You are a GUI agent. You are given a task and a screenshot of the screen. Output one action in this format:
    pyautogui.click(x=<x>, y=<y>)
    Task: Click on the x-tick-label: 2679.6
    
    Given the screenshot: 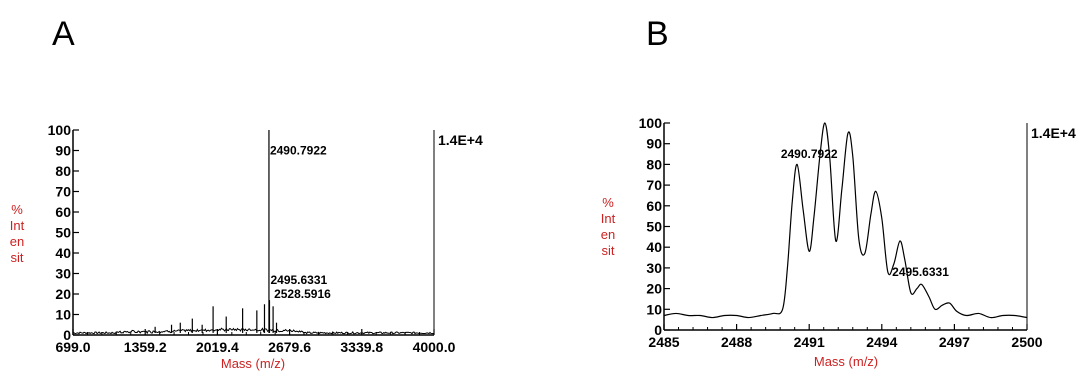 What is the action you would take?
    pyautogui.click(x=289, y=347)
    